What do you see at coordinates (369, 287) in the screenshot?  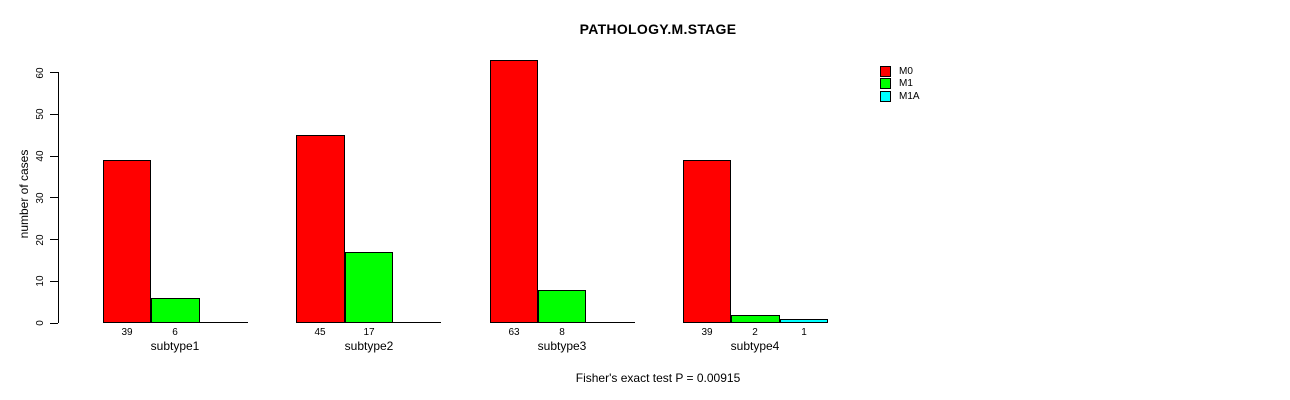 I see `bar-m1-subtype2` at bounding box center [369, 287].